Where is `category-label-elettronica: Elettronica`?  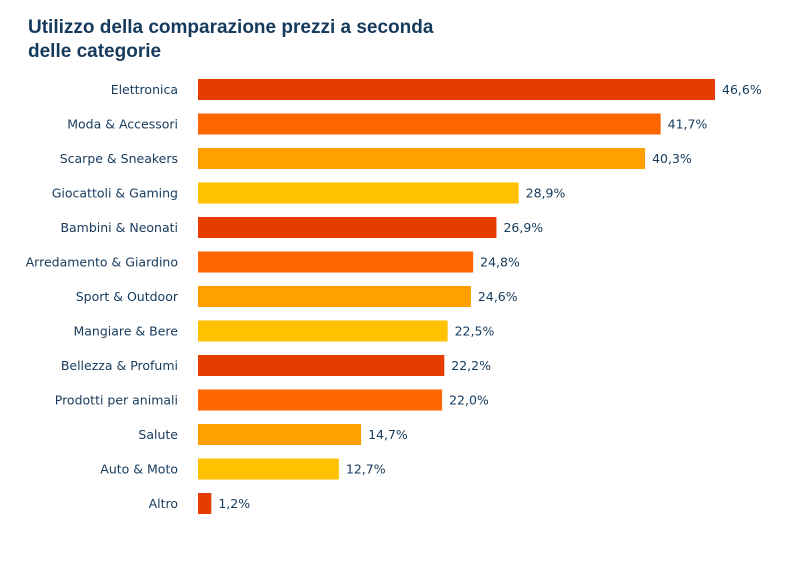 category-label-elettronica: Elettronica is located at coordinates (144, 89).